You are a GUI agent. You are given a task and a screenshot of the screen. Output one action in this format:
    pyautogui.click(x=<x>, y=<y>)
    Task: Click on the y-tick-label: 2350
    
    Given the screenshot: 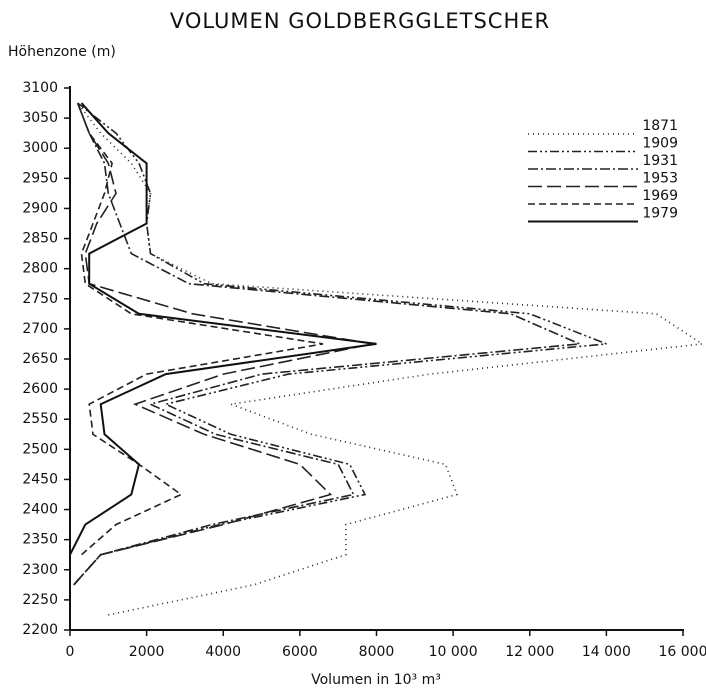 What is the action you would take?
    pyautogui.click(x=40, y=540)
    